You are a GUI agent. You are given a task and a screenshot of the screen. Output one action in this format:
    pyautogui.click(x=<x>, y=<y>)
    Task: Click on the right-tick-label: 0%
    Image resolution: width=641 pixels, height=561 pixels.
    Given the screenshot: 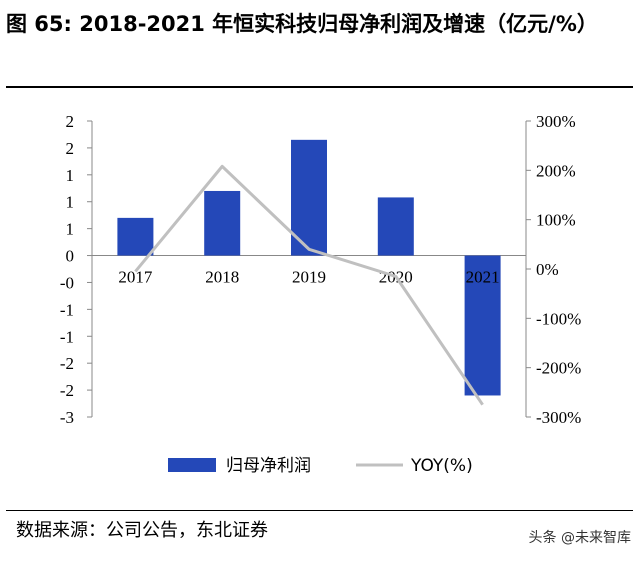 What is the action you would take?
    pyautogui.click(x=547, y=269)
    